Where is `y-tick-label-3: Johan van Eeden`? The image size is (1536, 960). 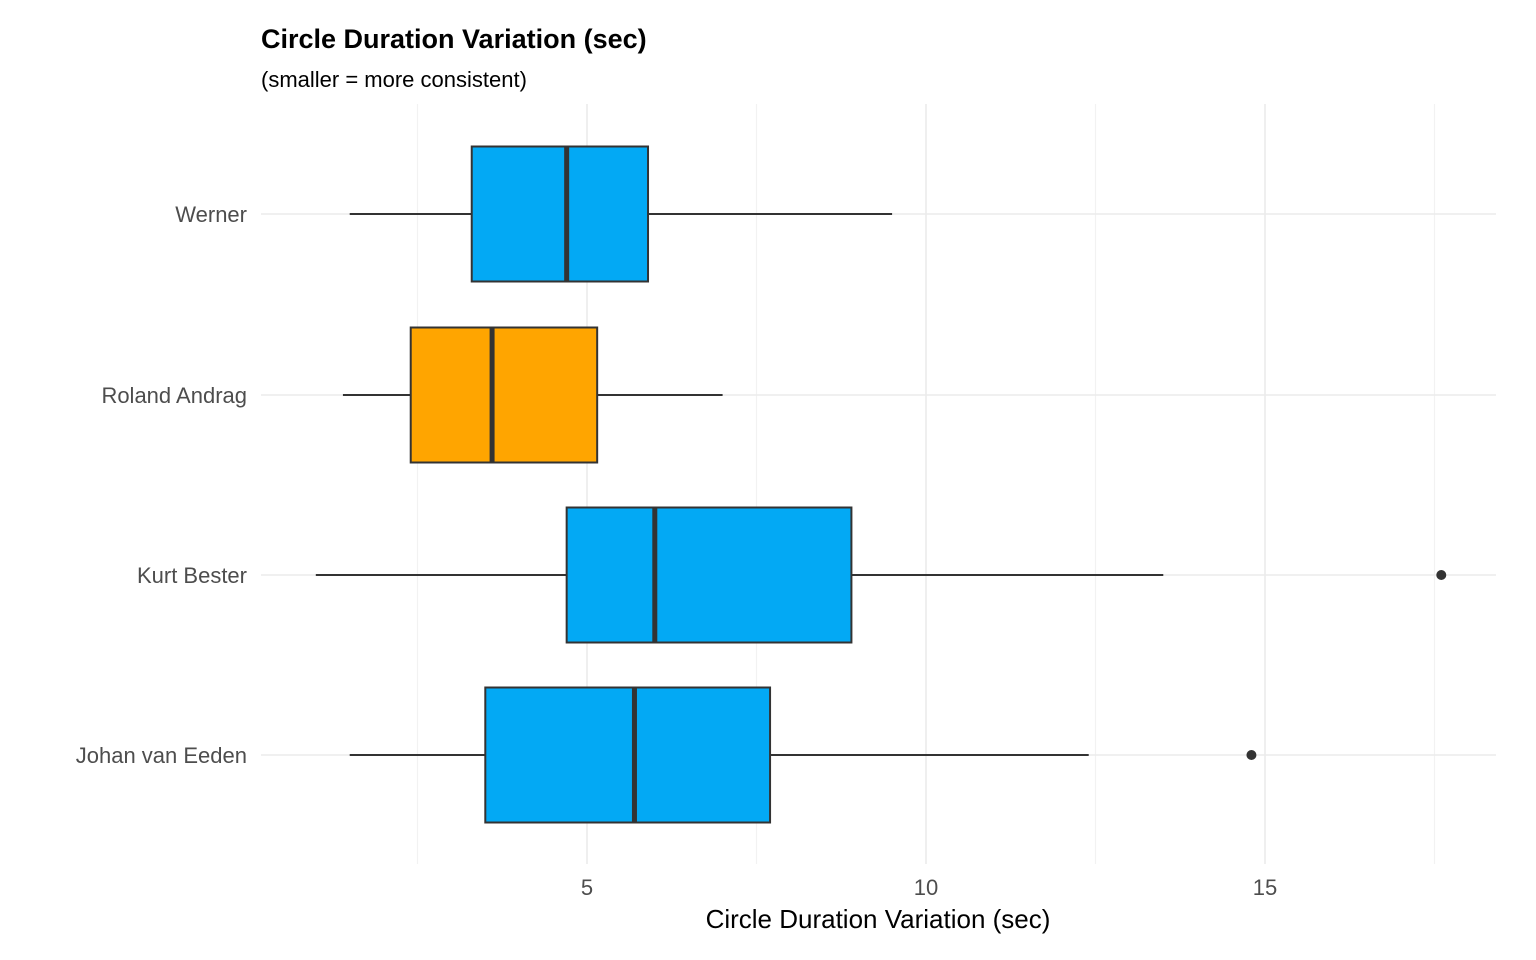 y-tick-label-3: Johan van Eeden is located at coordinates (161, 755).